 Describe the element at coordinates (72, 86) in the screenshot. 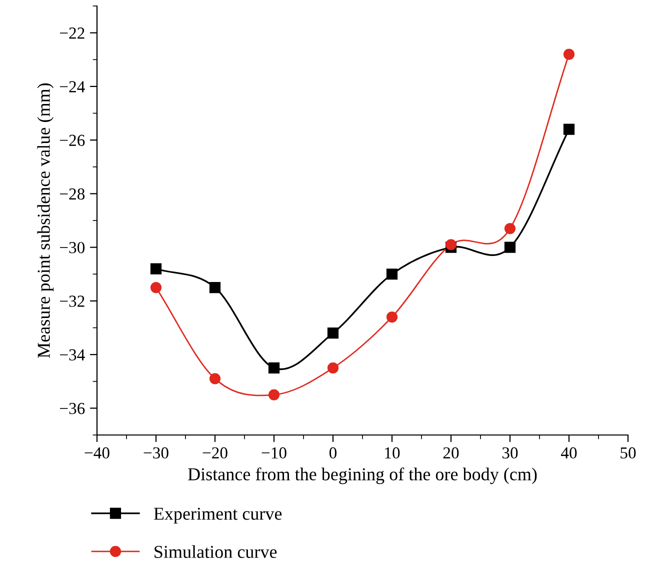

I see `y-tick-label: −24` at that location.